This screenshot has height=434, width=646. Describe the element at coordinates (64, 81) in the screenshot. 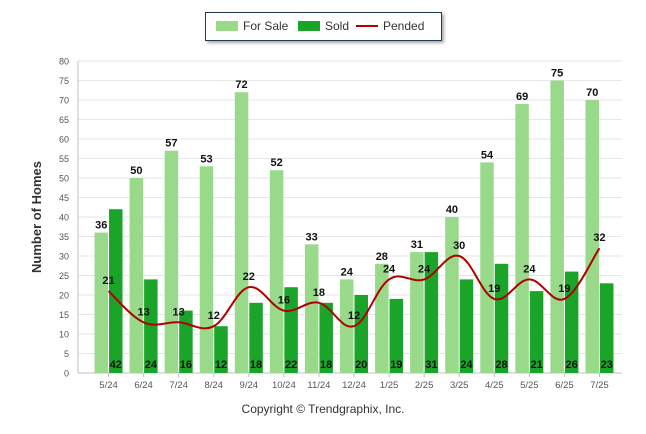

I see `y-tick-label: 75` at that location.